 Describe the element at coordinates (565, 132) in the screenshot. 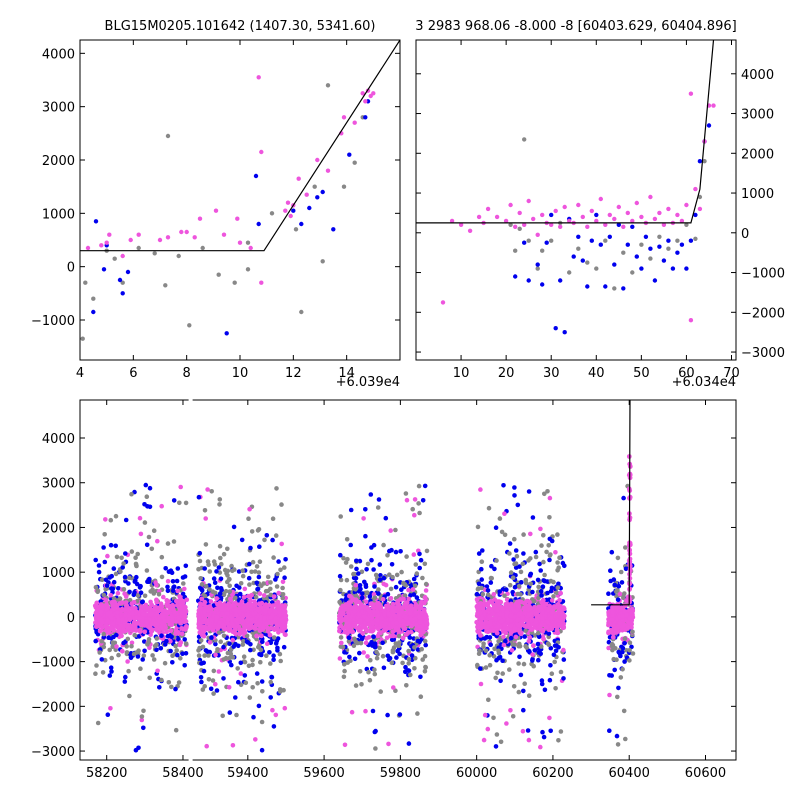

I see `model-line` at that location.